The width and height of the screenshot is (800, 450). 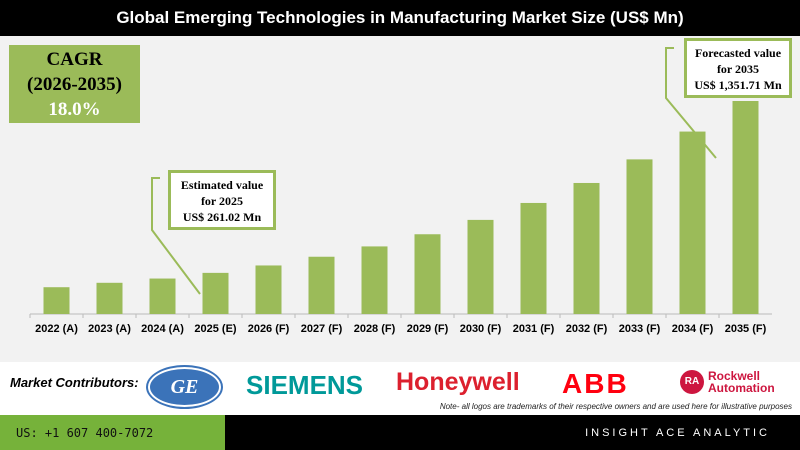 I want to click on siemens-logo: SIEMENS, so click(x=305, y=385).